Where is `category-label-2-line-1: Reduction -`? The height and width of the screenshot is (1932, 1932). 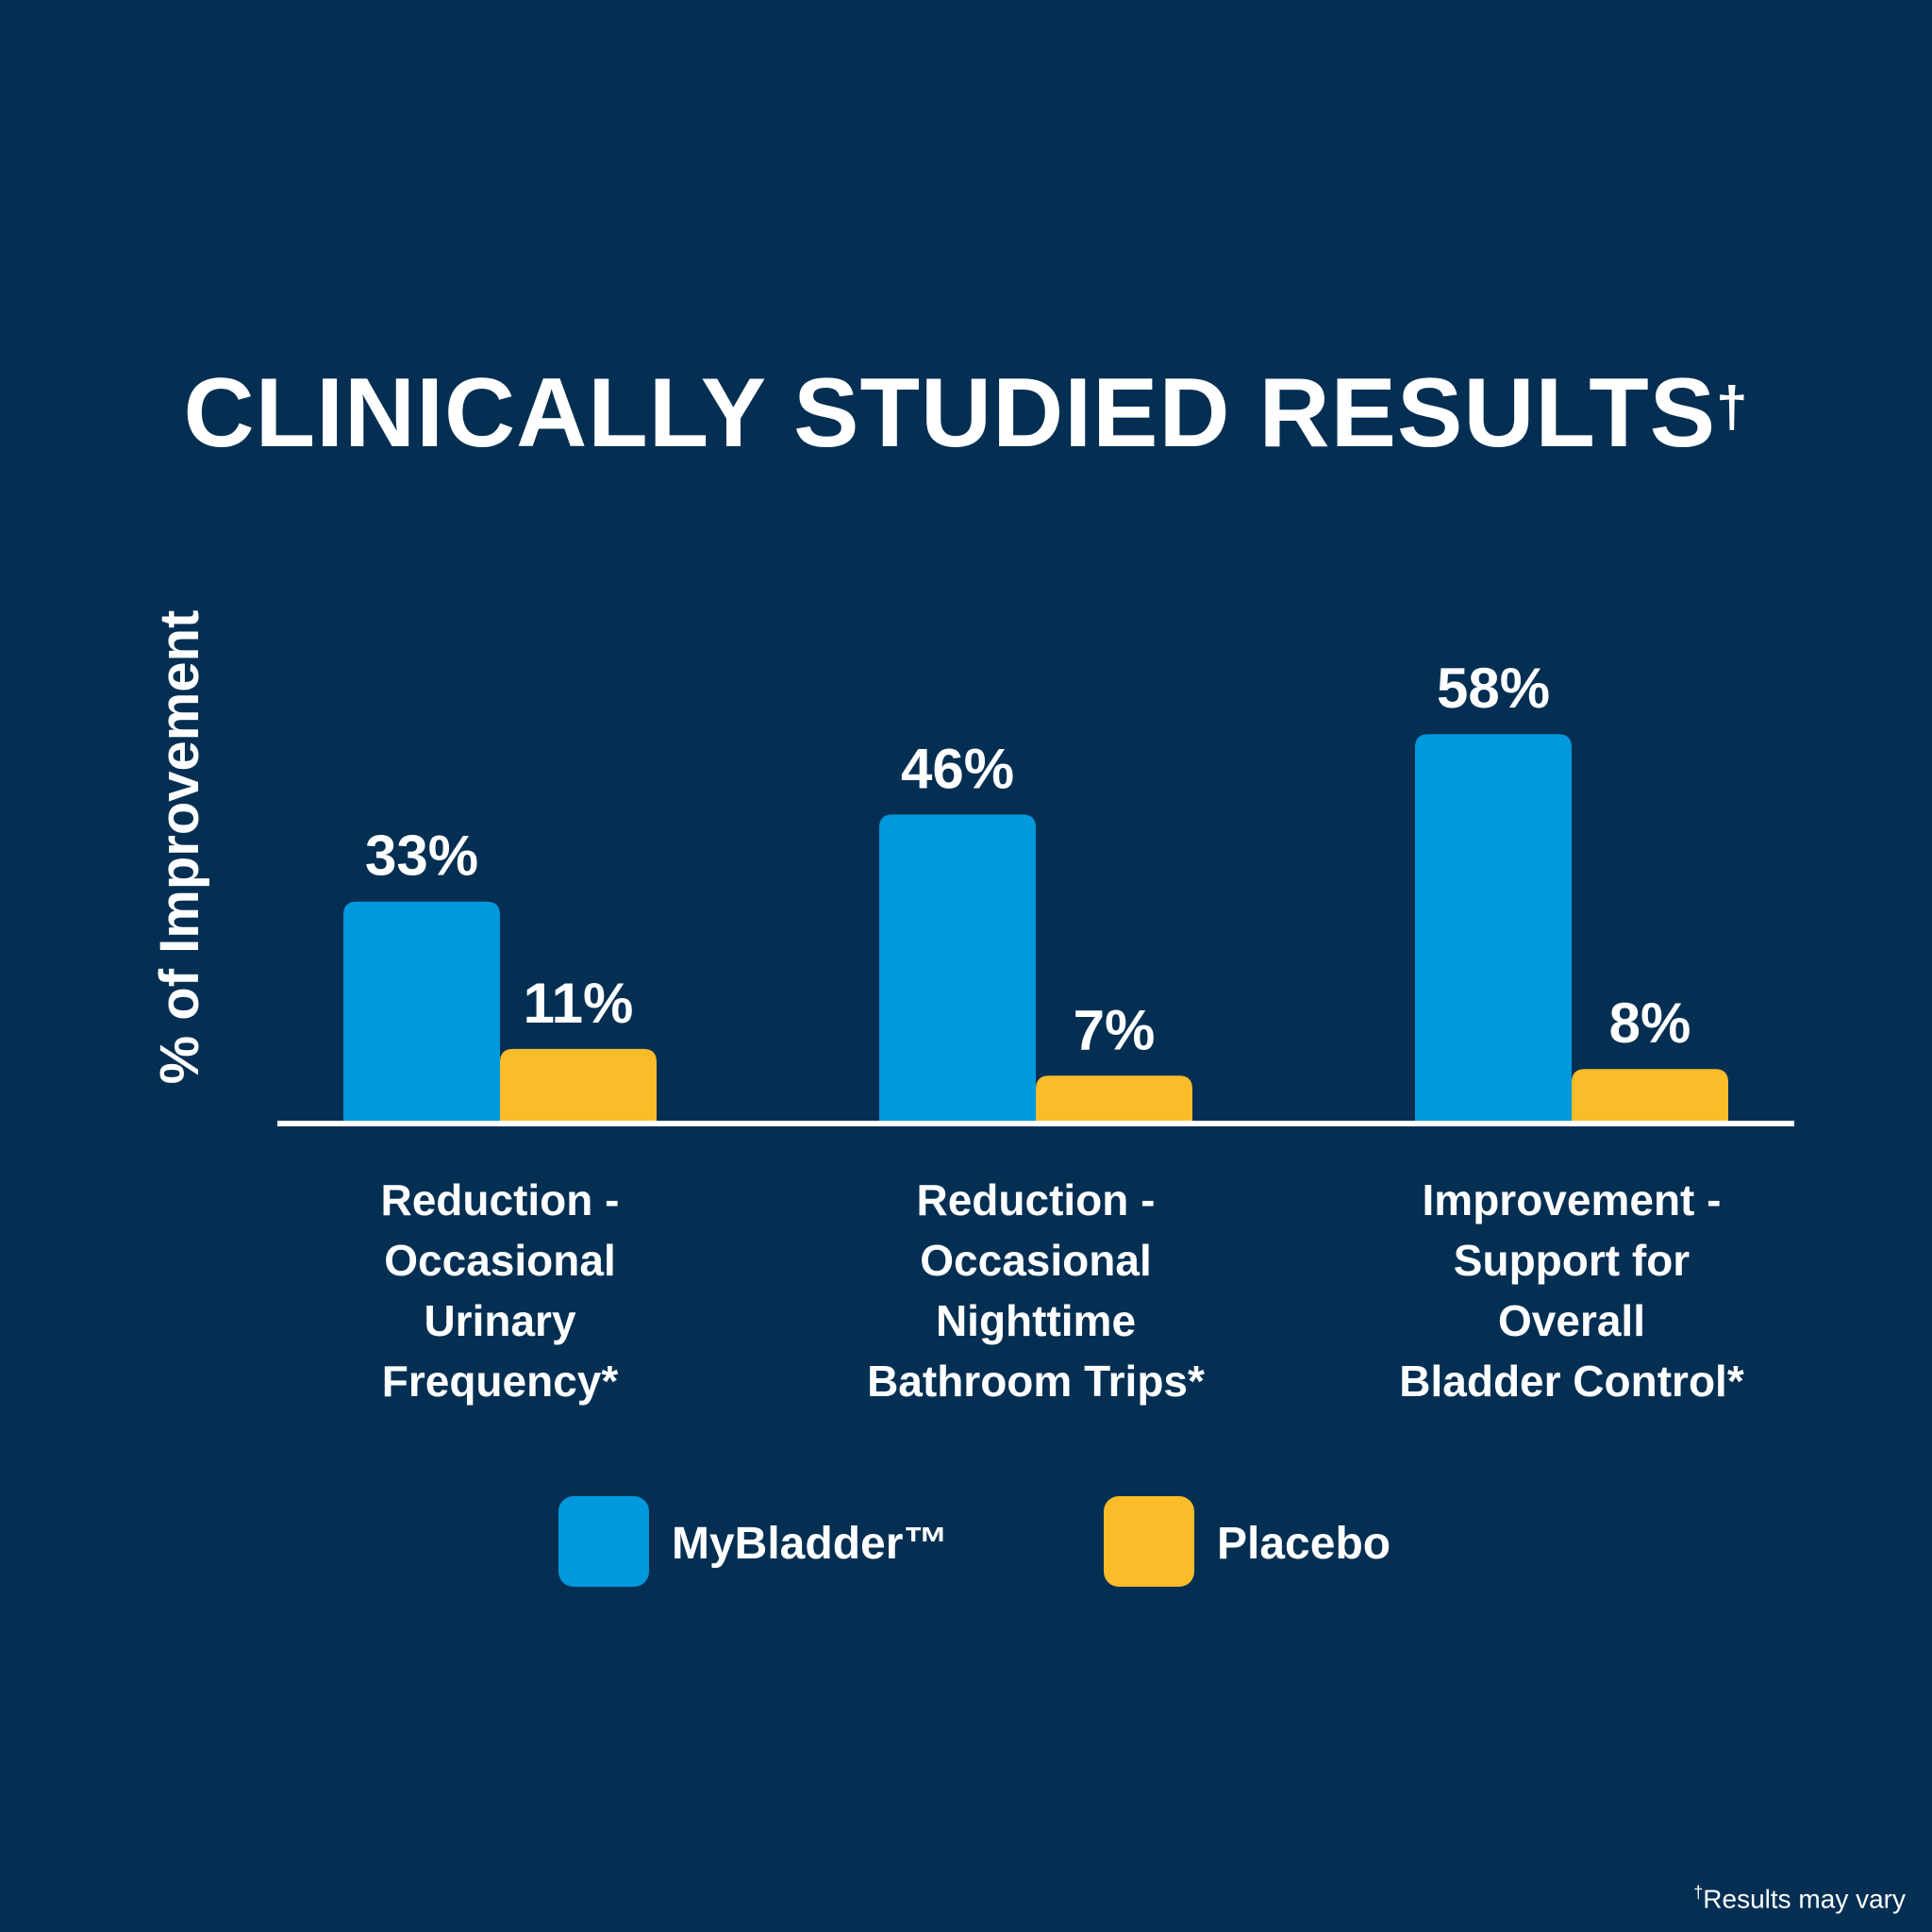
category-label-2-line-1: Reduction - is located at coordinates (1037, 1199).